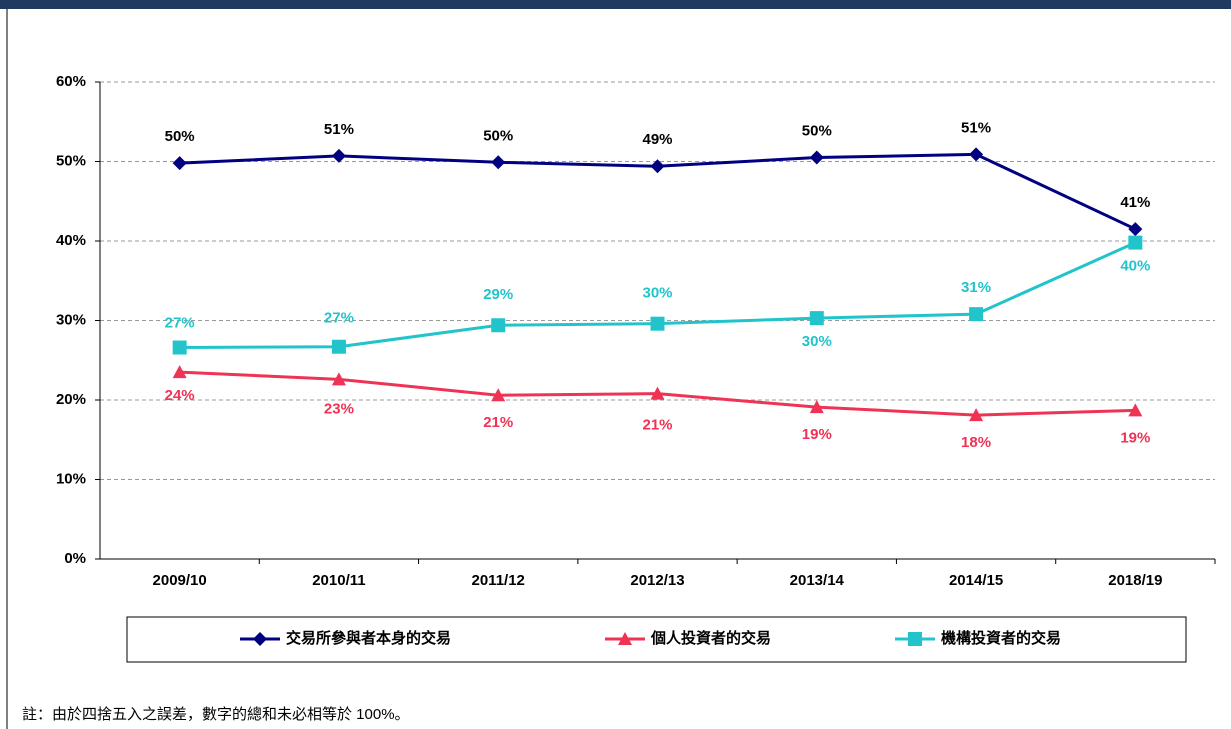  I want to click on data-label: 40%, so click(1135, 266).